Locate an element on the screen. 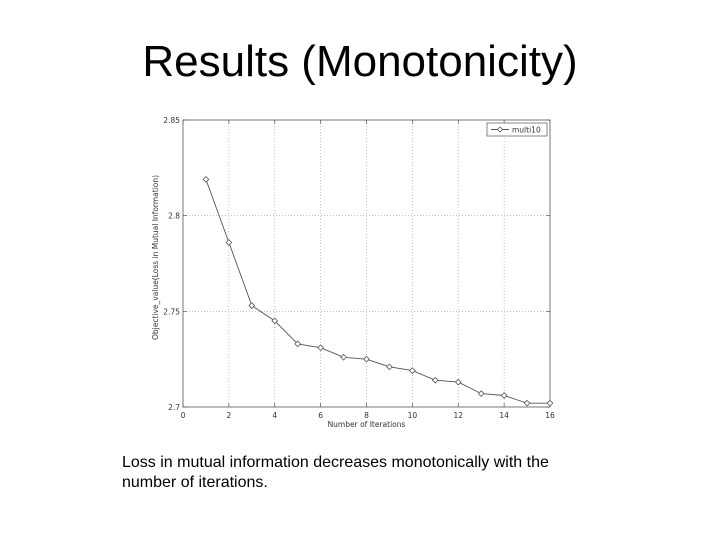  legend-marker is located at coordinates (500, 129).